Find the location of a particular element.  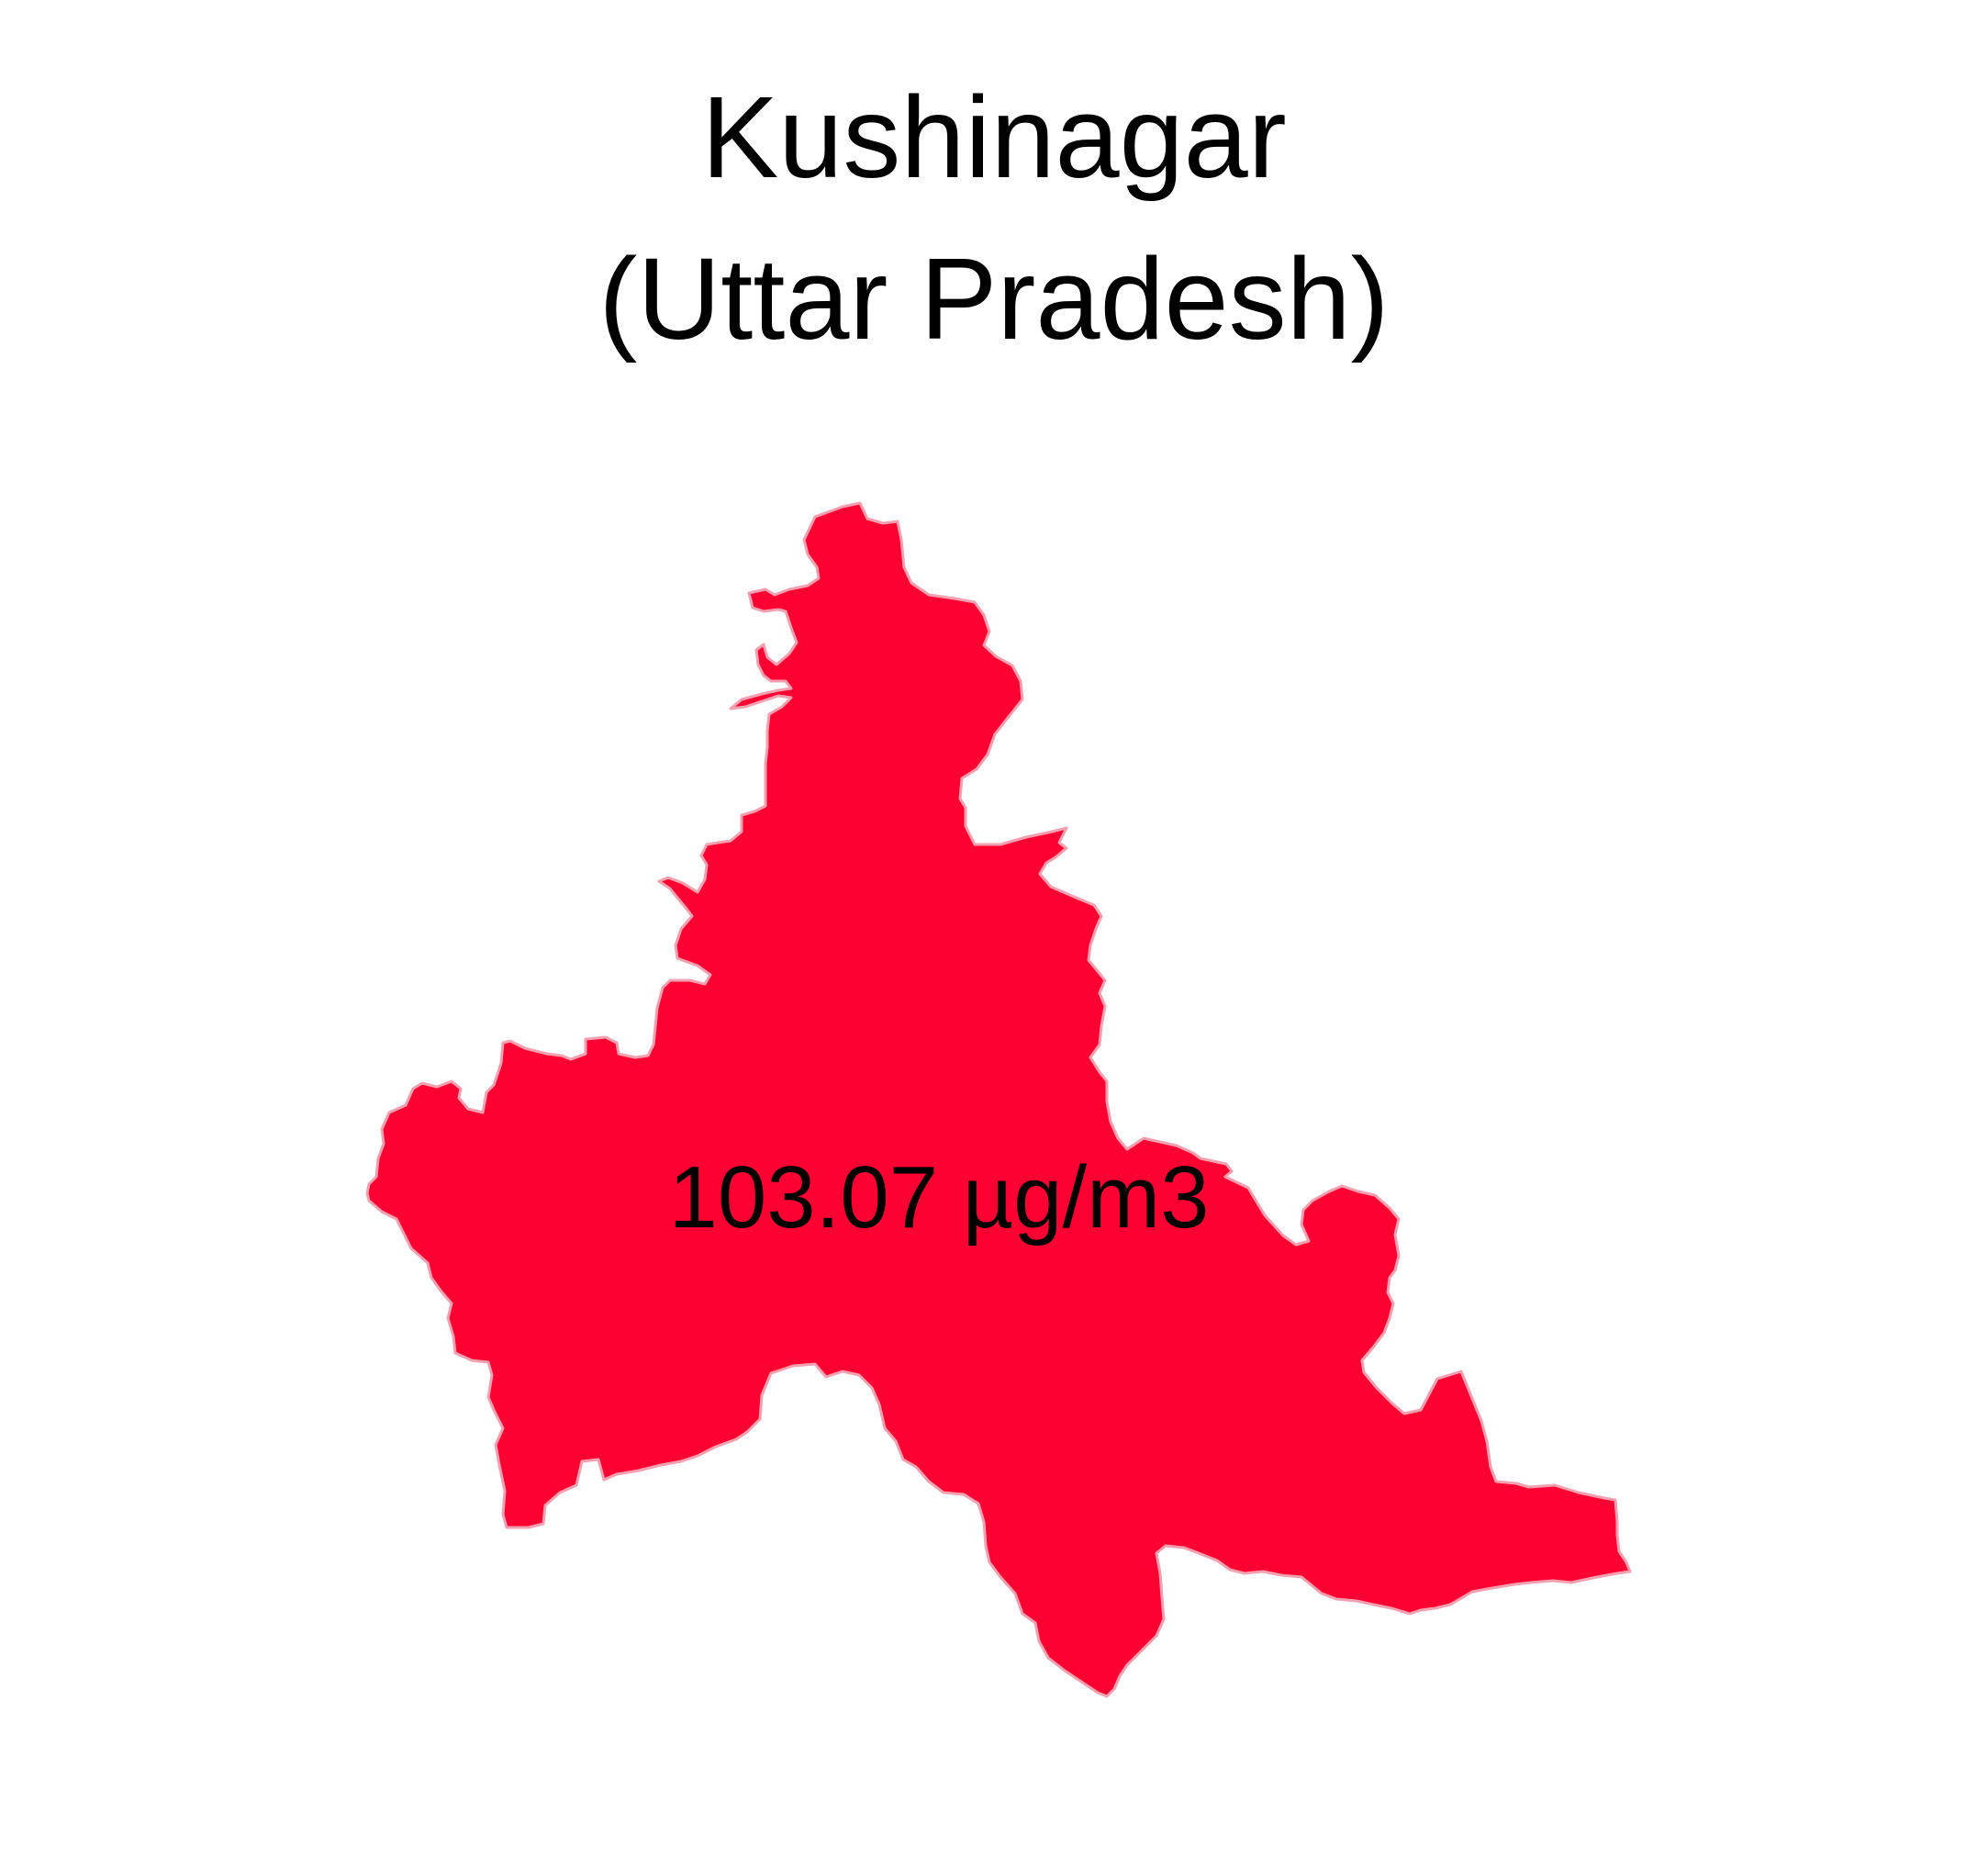

state-name: (Uttar Pradesh) is located at coordinates (994, 299).